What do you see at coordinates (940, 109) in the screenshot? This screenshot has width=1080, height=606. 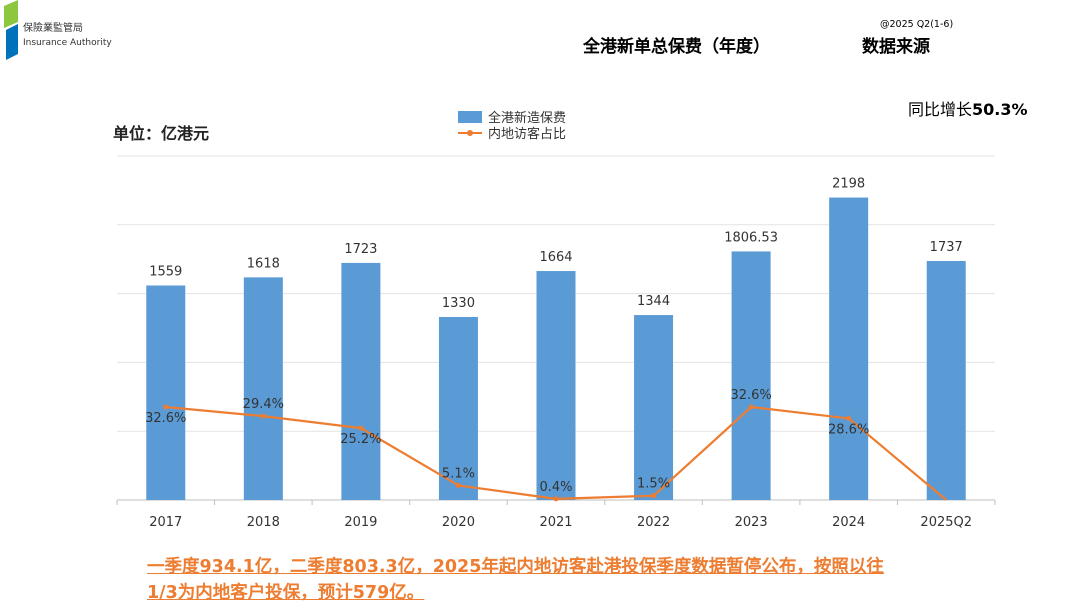 I see `yoy-label: 同比增长` at bounding box center [940, 109].